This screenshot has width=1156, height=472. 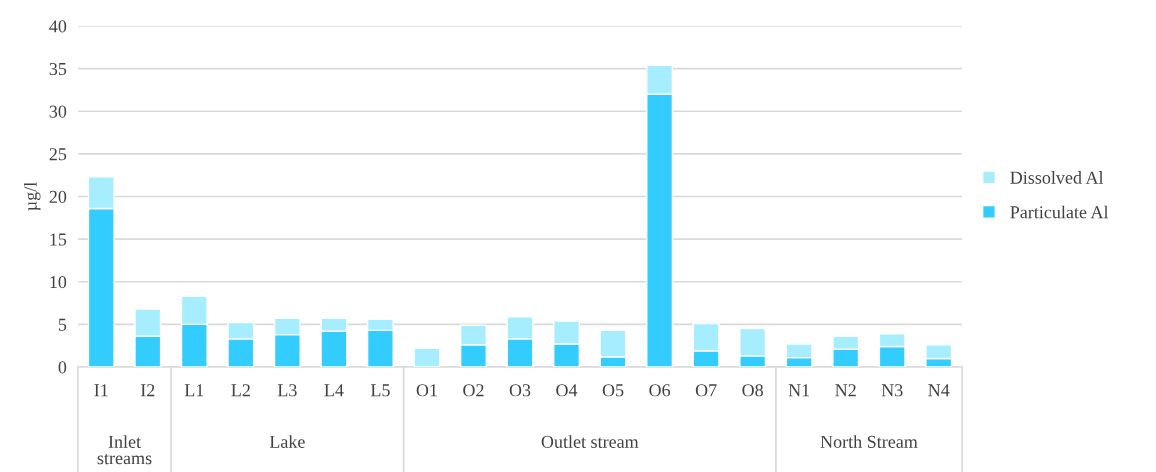 I want to click on x-tick-label: O6, so click(x=660, y=390).